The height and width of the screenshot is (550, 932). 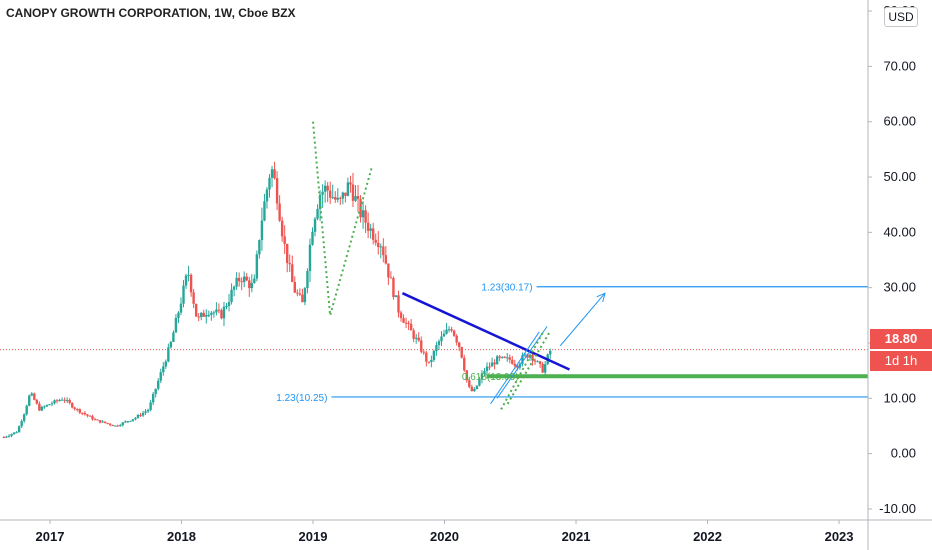 I want to click on chart-title: CANOPY GROWTH CORPORATION, 1W, Cboe BZX, so click(x=151, y=13).